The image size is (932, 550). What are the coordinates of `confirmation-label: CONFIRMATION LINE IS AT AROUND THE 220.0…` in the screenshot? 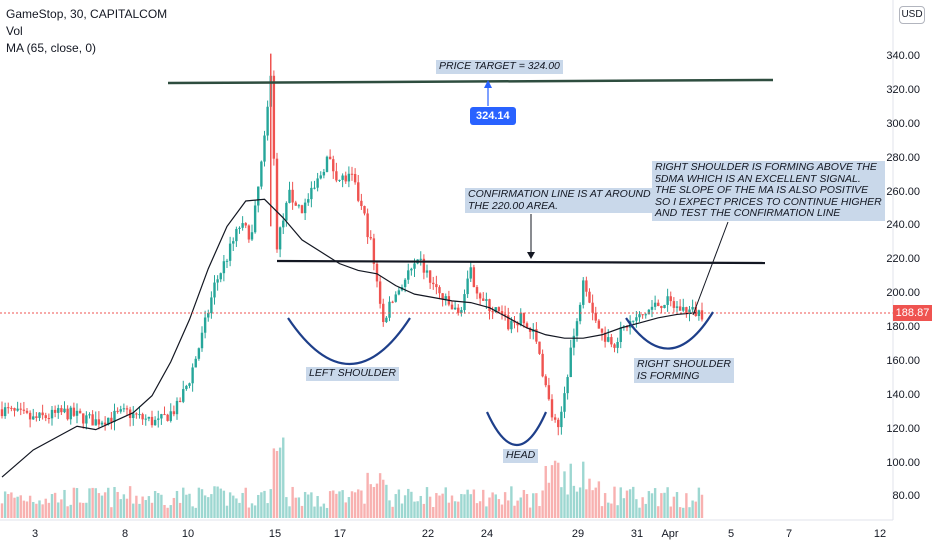 It's located at (559, 200).